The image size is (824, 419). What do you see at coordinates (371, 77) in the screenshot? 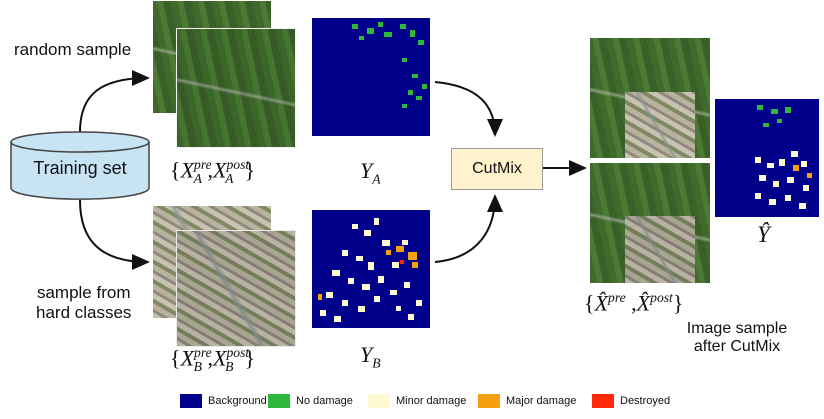
I see `ya-mask` at bounding box center [371, 77].